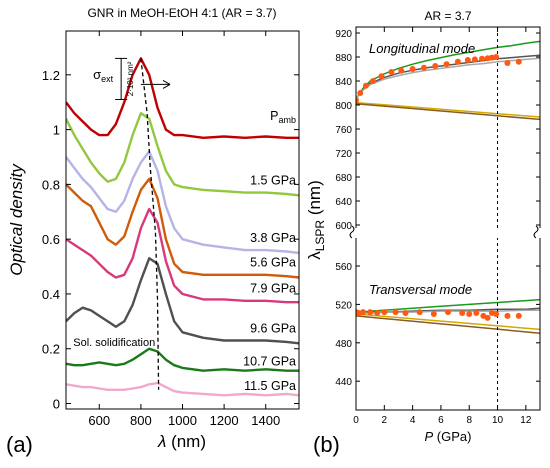 Image resolution: width=550 pixels, height=468 pixels. What do you see at coordinates (420, 289) in the screenshot?
I see `annotation-transversal-mode: Transversal mode` at bounding box center [420, 289].